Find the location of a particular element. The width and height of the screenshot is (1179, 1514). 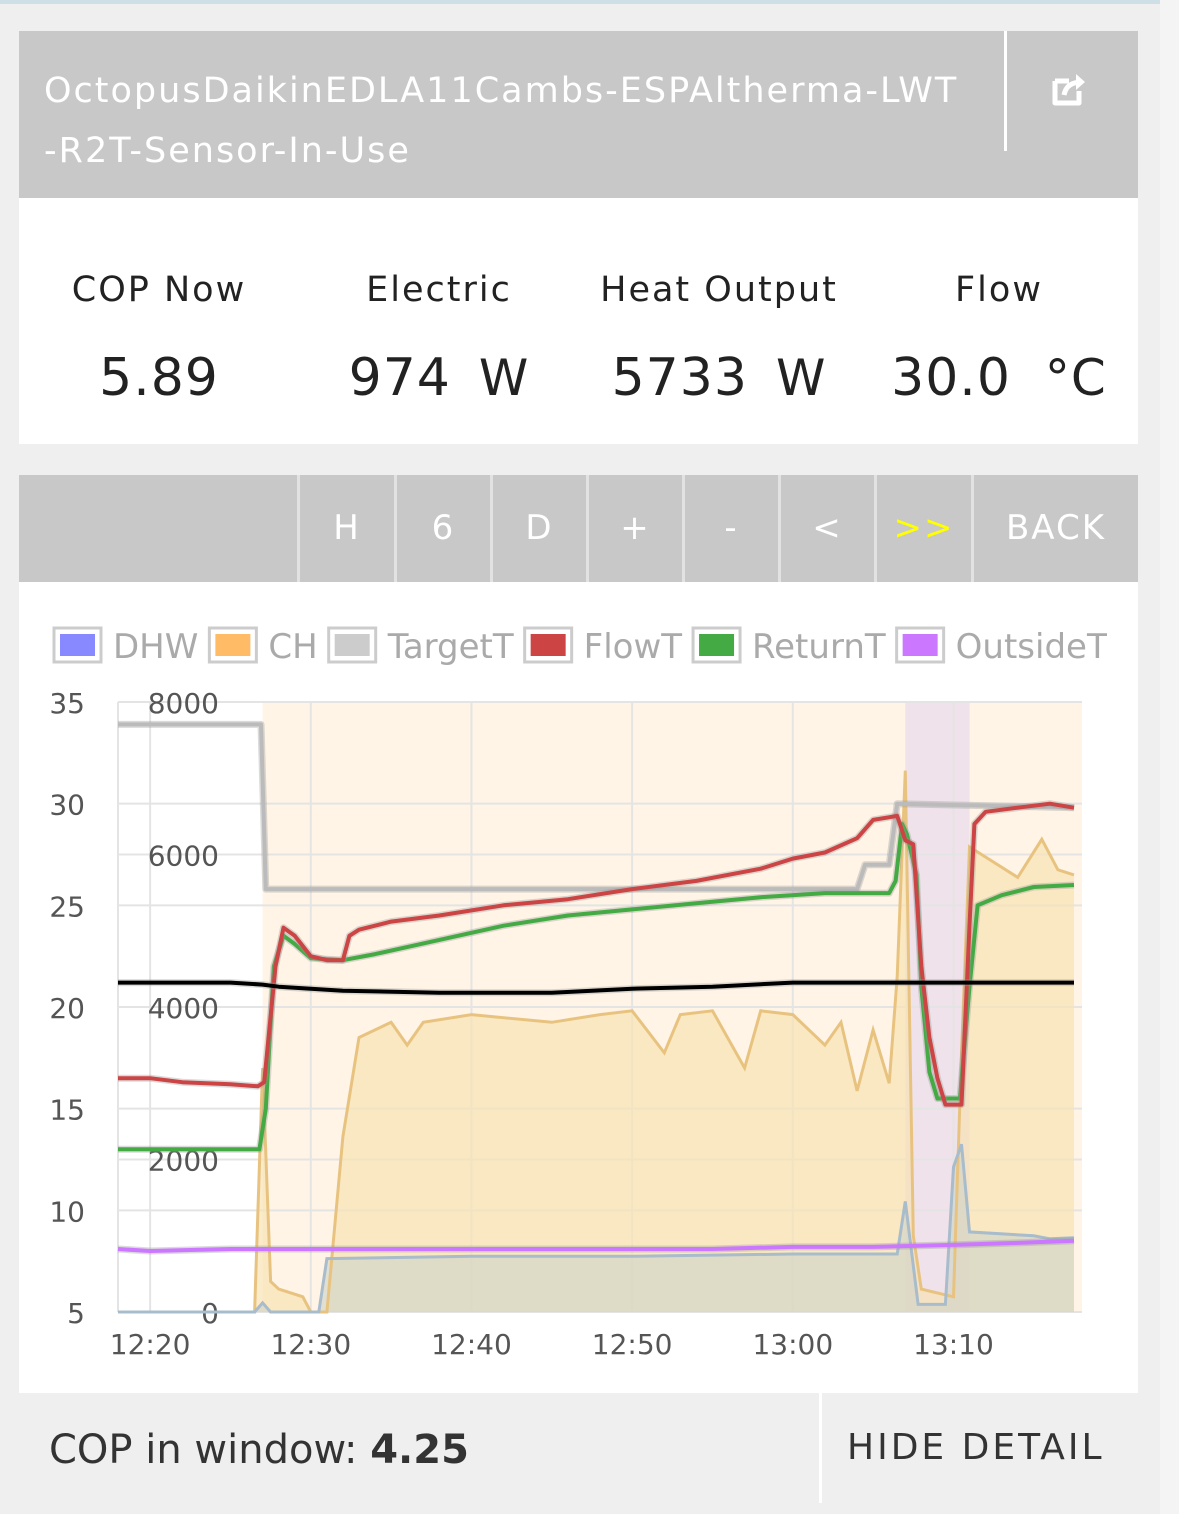

stat-label: Flow is located at coordinates (999, 290).